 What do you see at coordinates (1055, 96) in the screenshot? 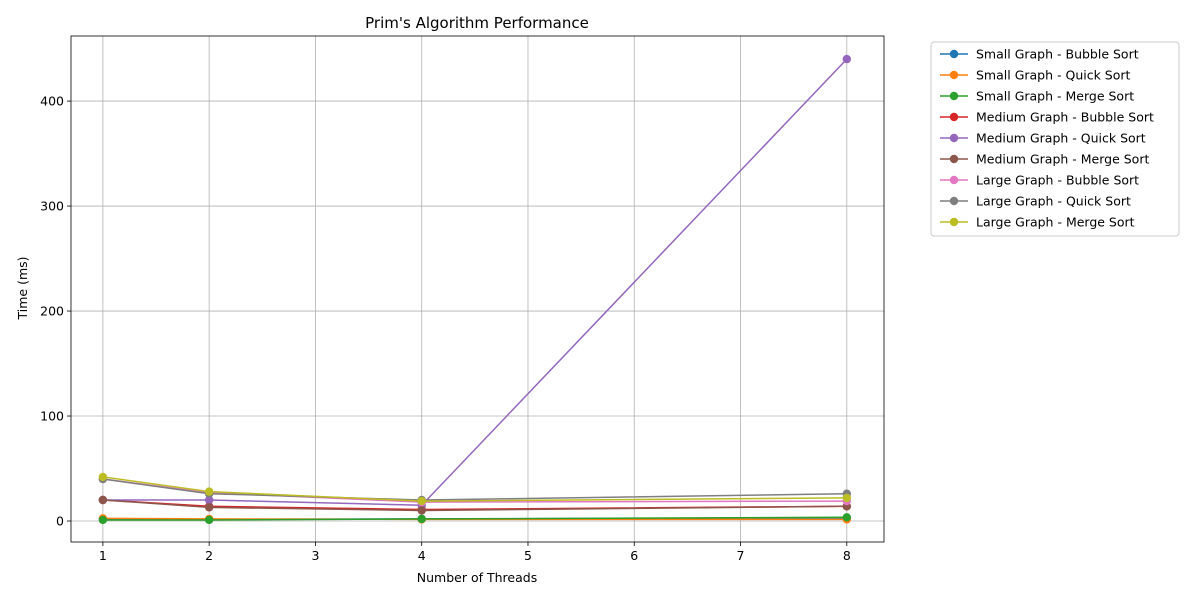
I see `legend-label: Small Graph - Merge Sort` at bounding box center [1055, 96].